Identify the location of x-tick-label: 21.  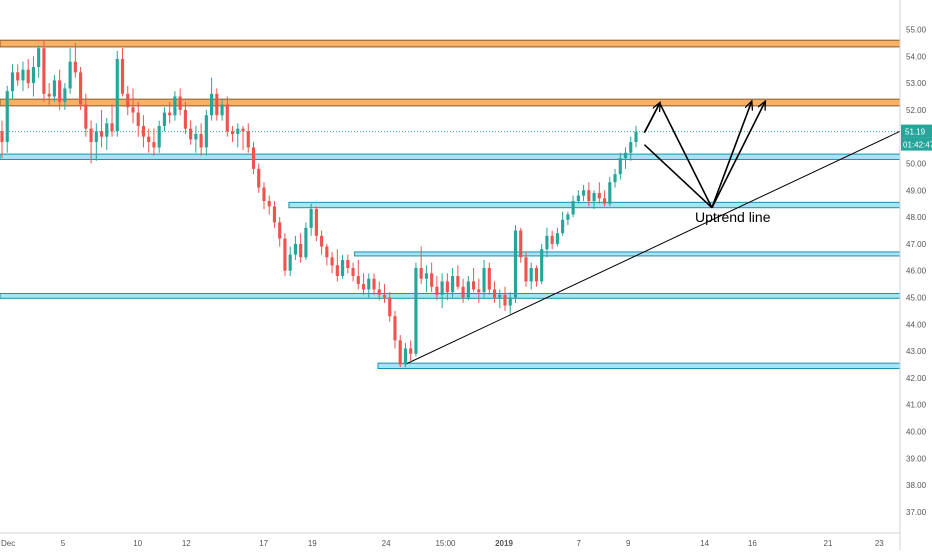
(828, 543).